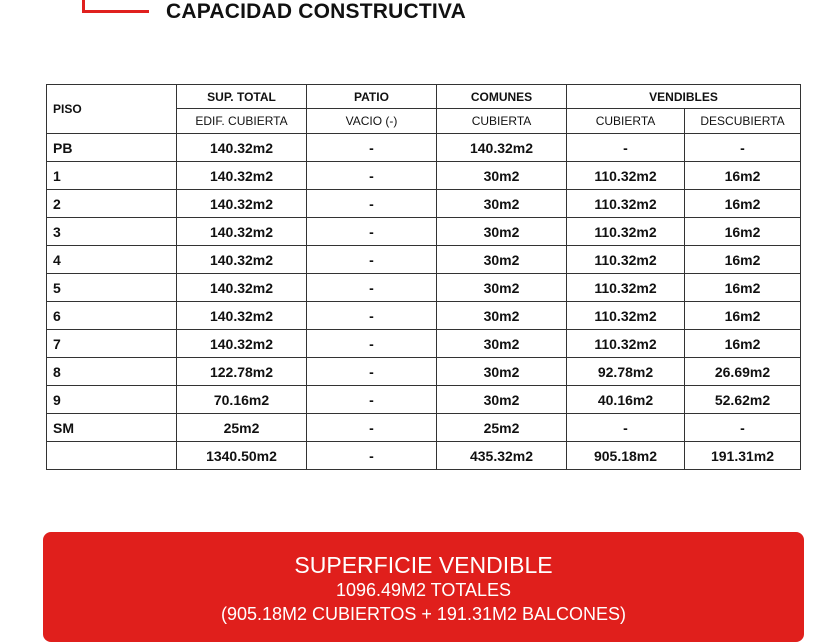  I want to click on floor-cell: 4, so click(111, 259).